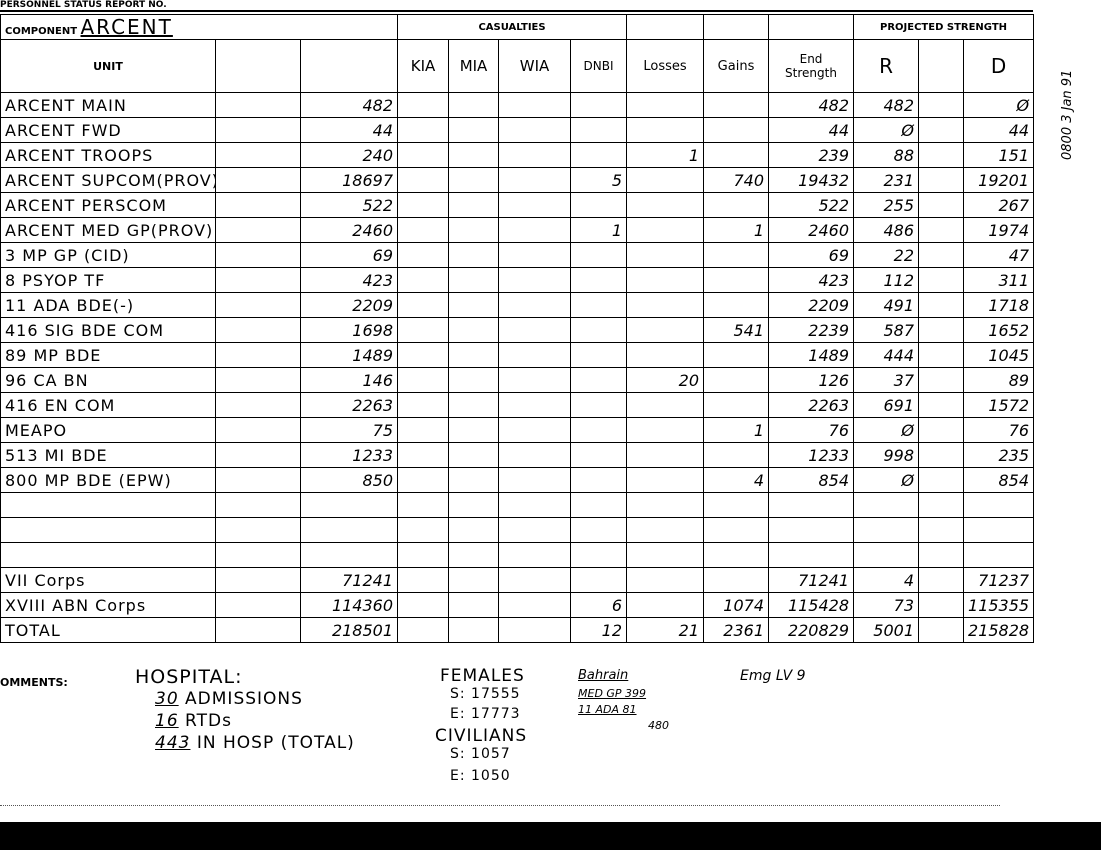  Describe the element at coordinates (34, 682) in the screenshot. I see `comments-label: OMMENTS:` at that location.